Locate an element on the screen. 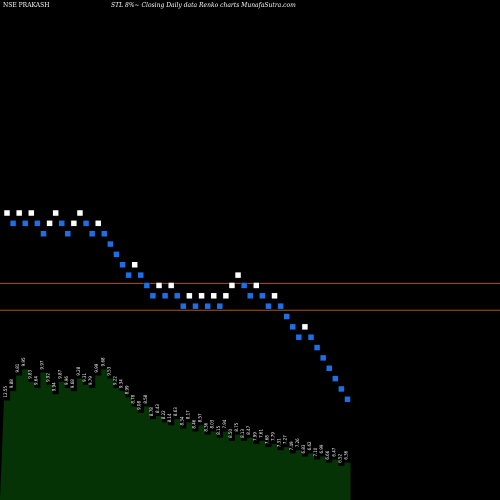  price-label: 8.43 is located at coordinates (157, 408).